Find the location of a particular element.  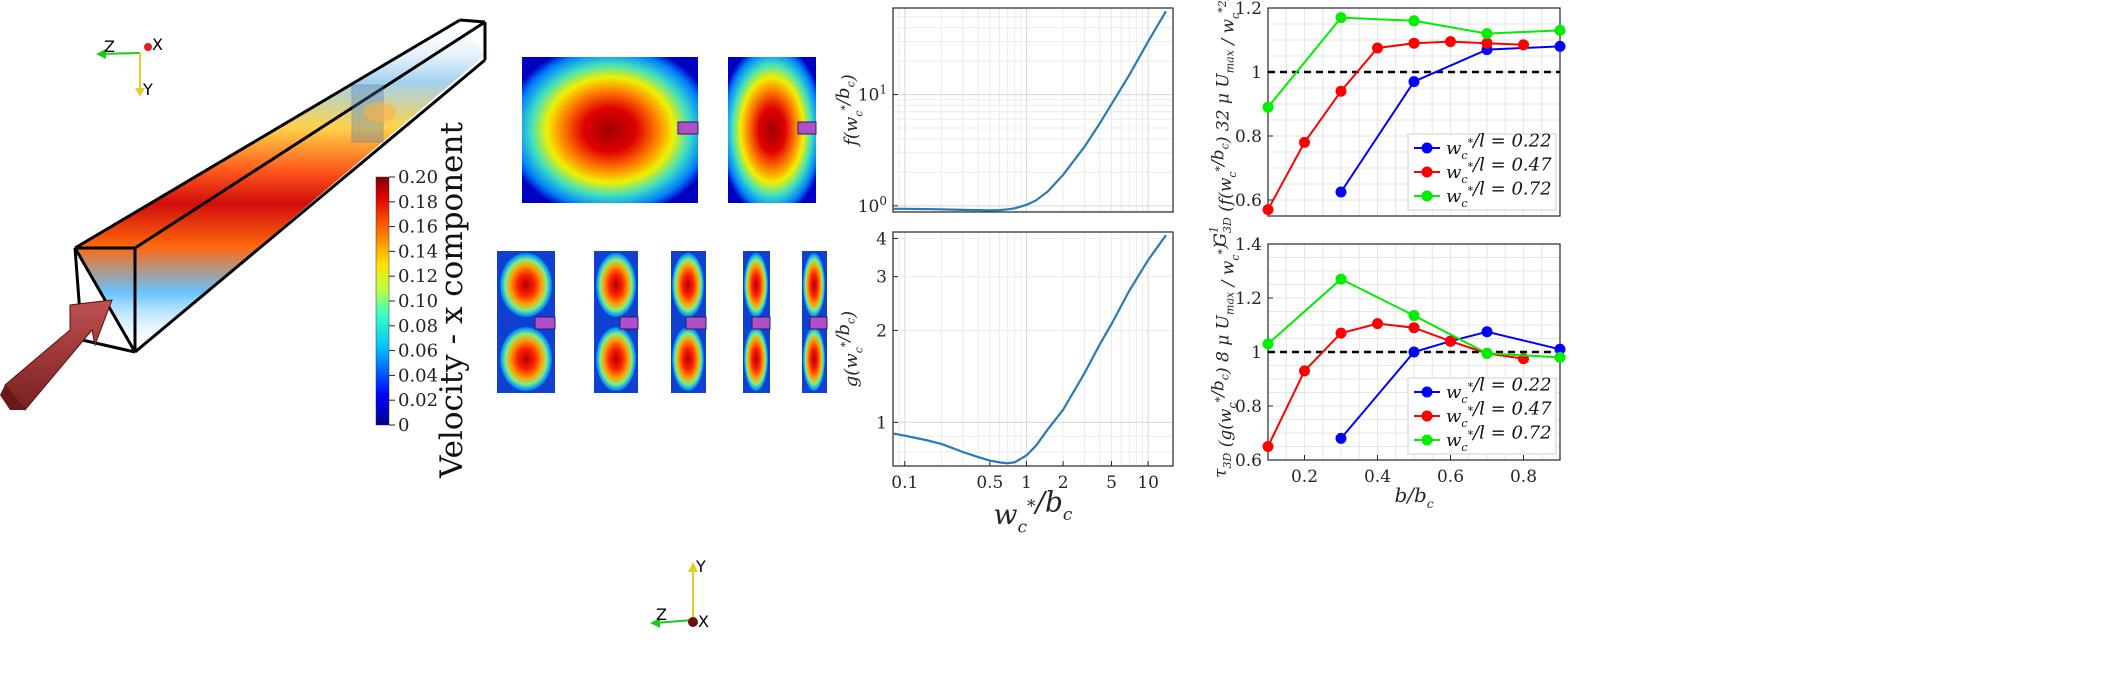

legend-box is located at coordinates (1482, 416).